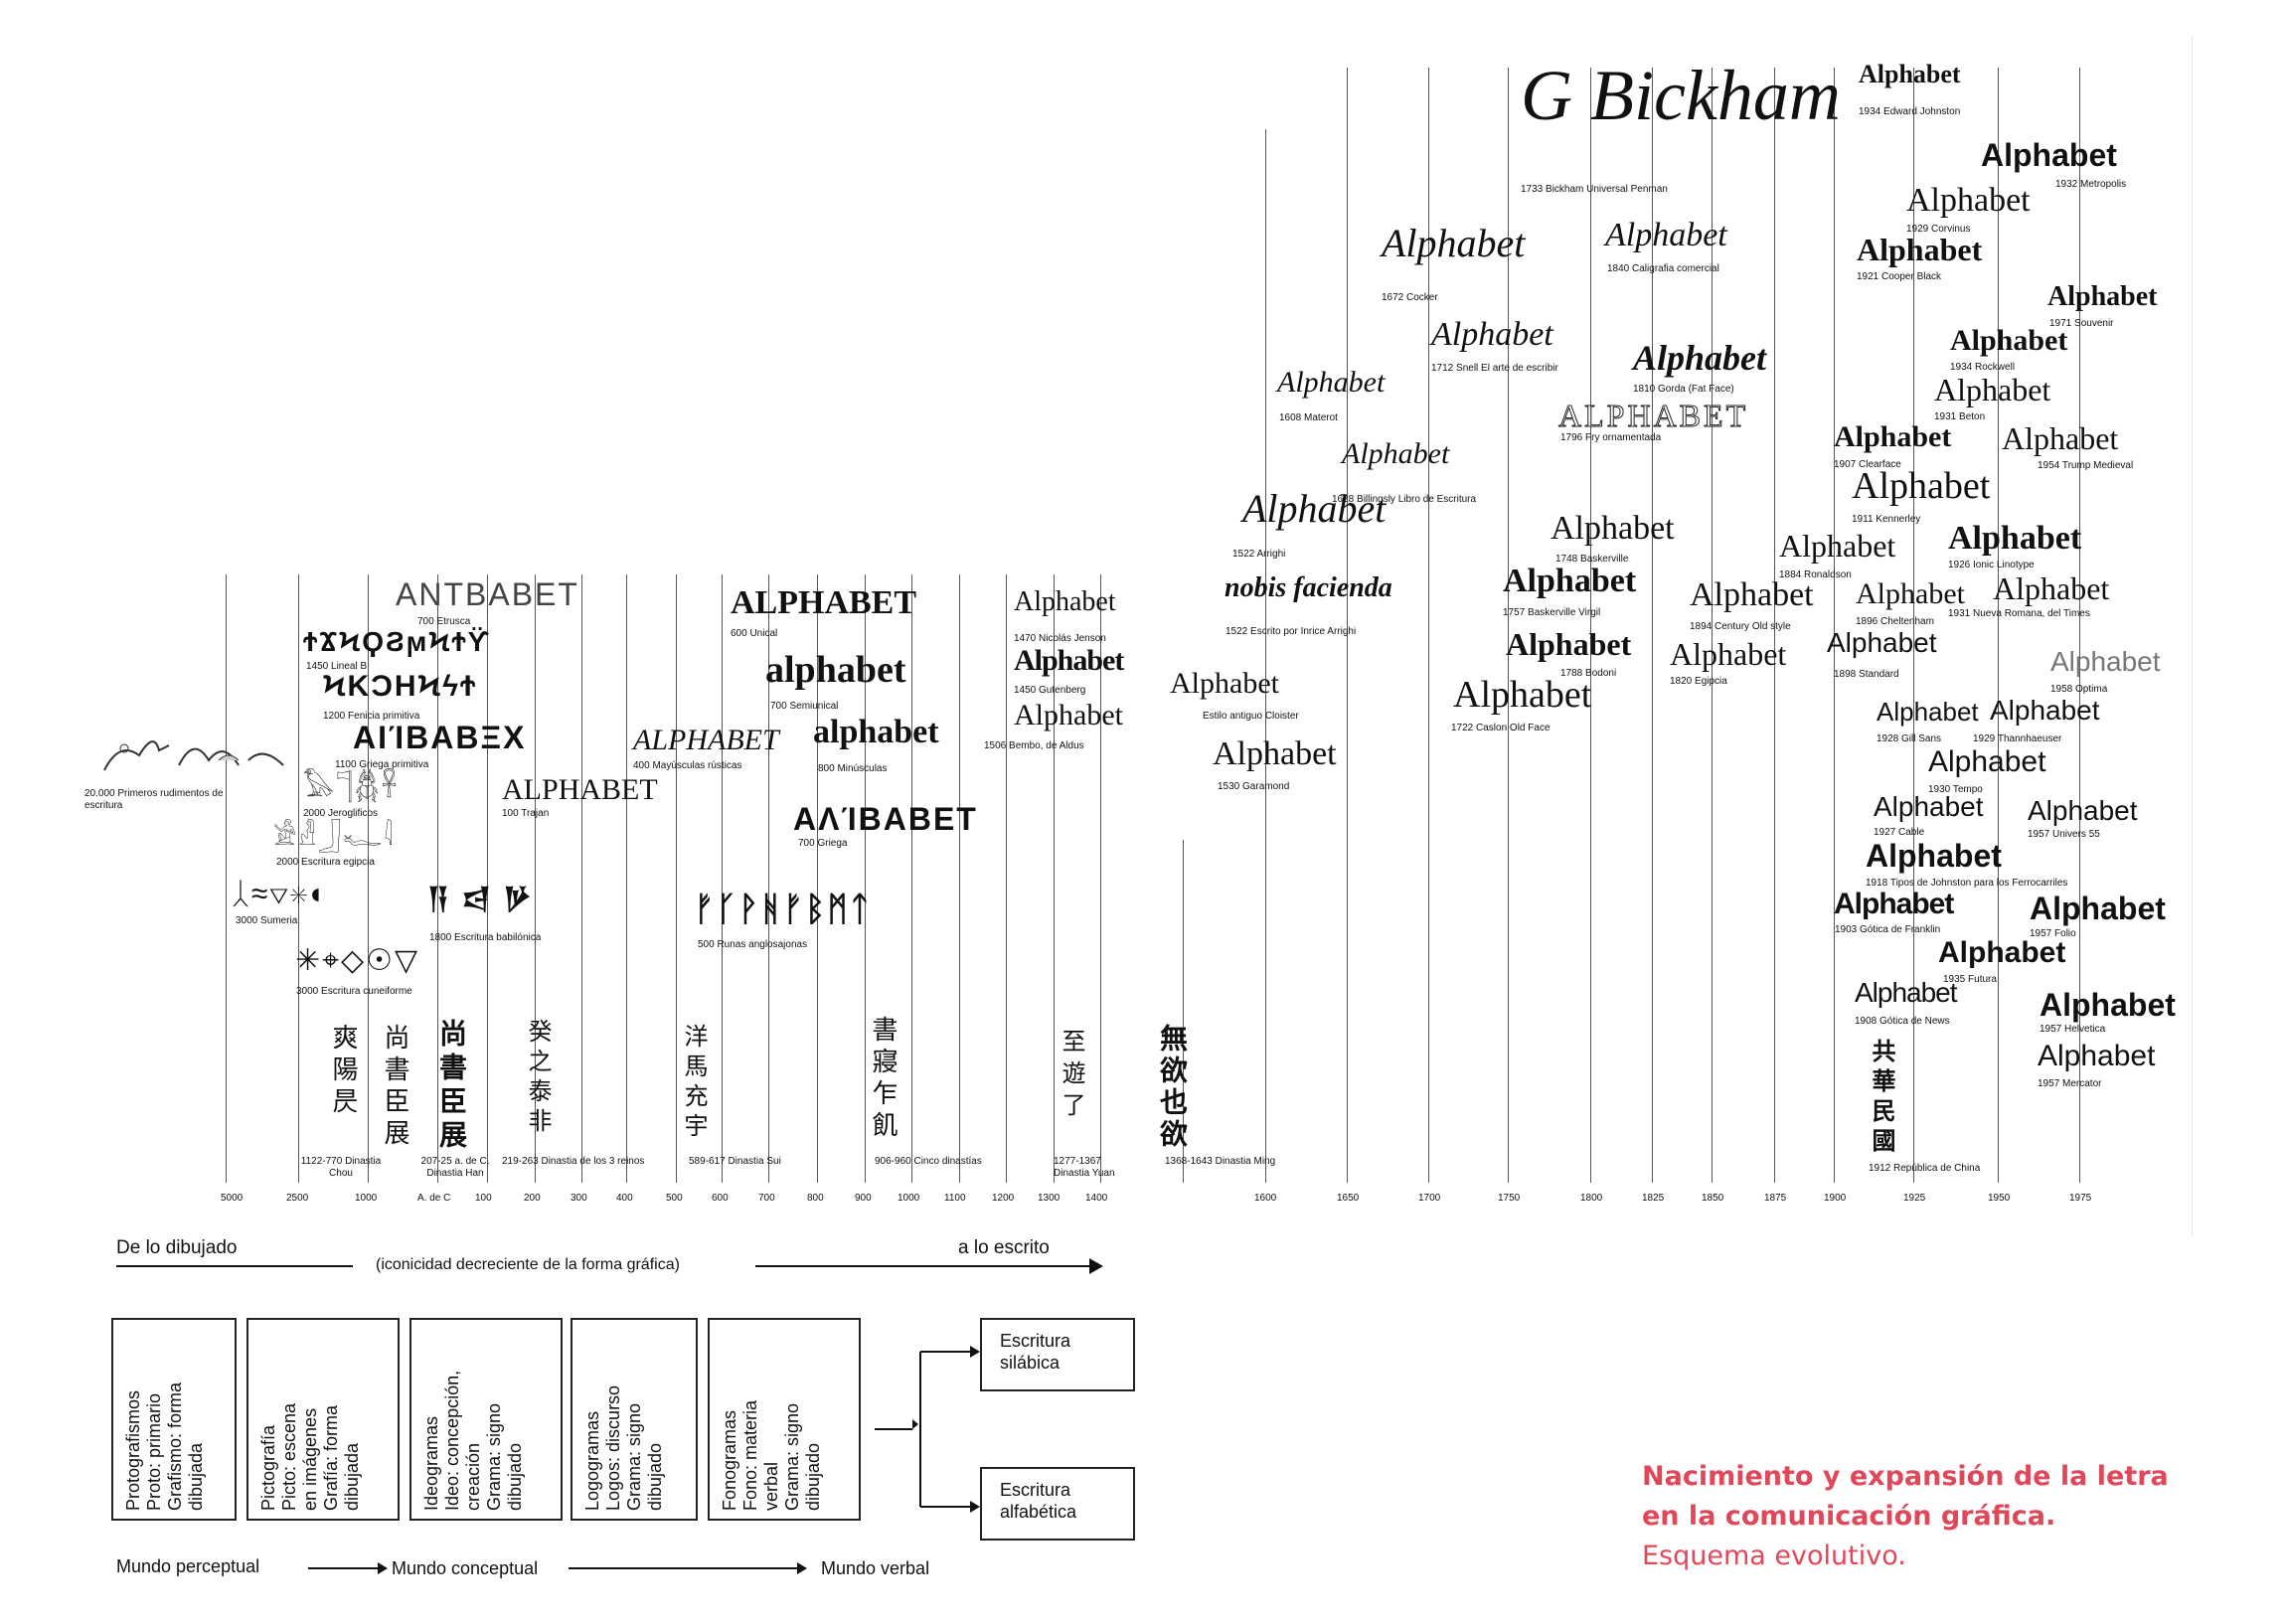  Describe the element at coordinates (1501, 728) in the screenshot. I see `label-caslon: 1722 Caslon Old Face` at that location.